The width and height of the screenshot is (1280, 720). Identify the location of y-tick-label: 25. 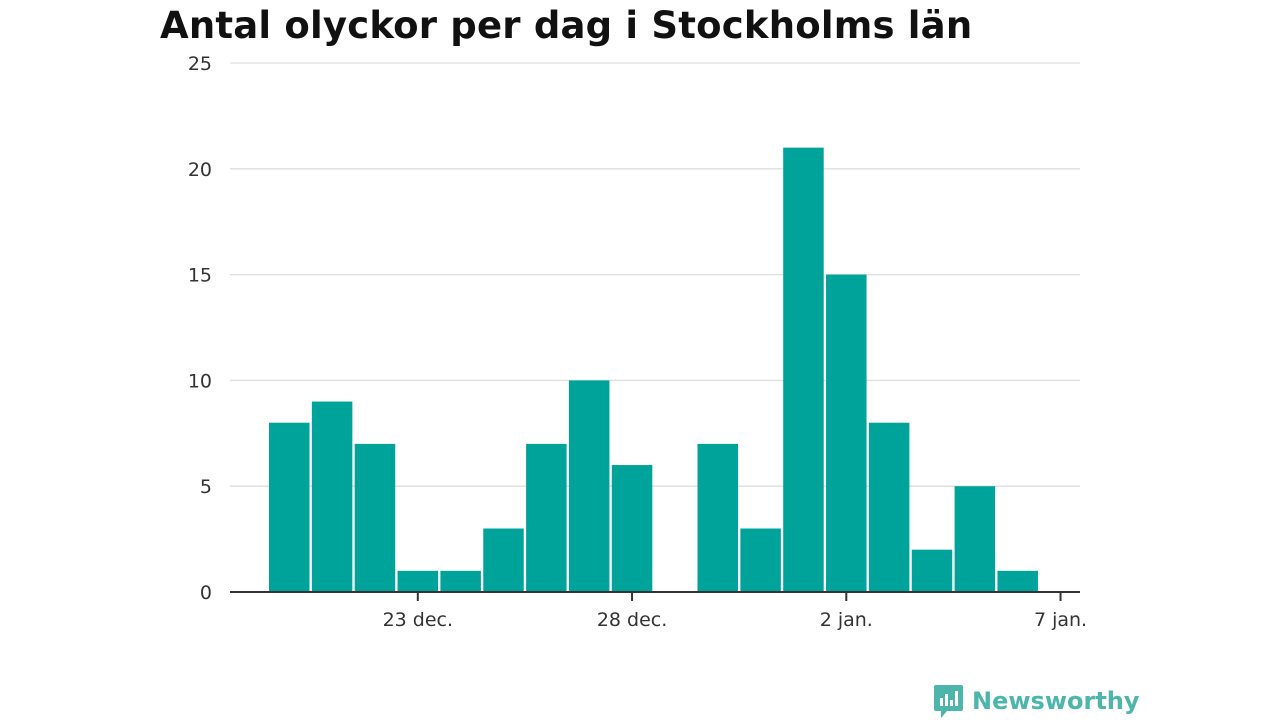
(200, 64).